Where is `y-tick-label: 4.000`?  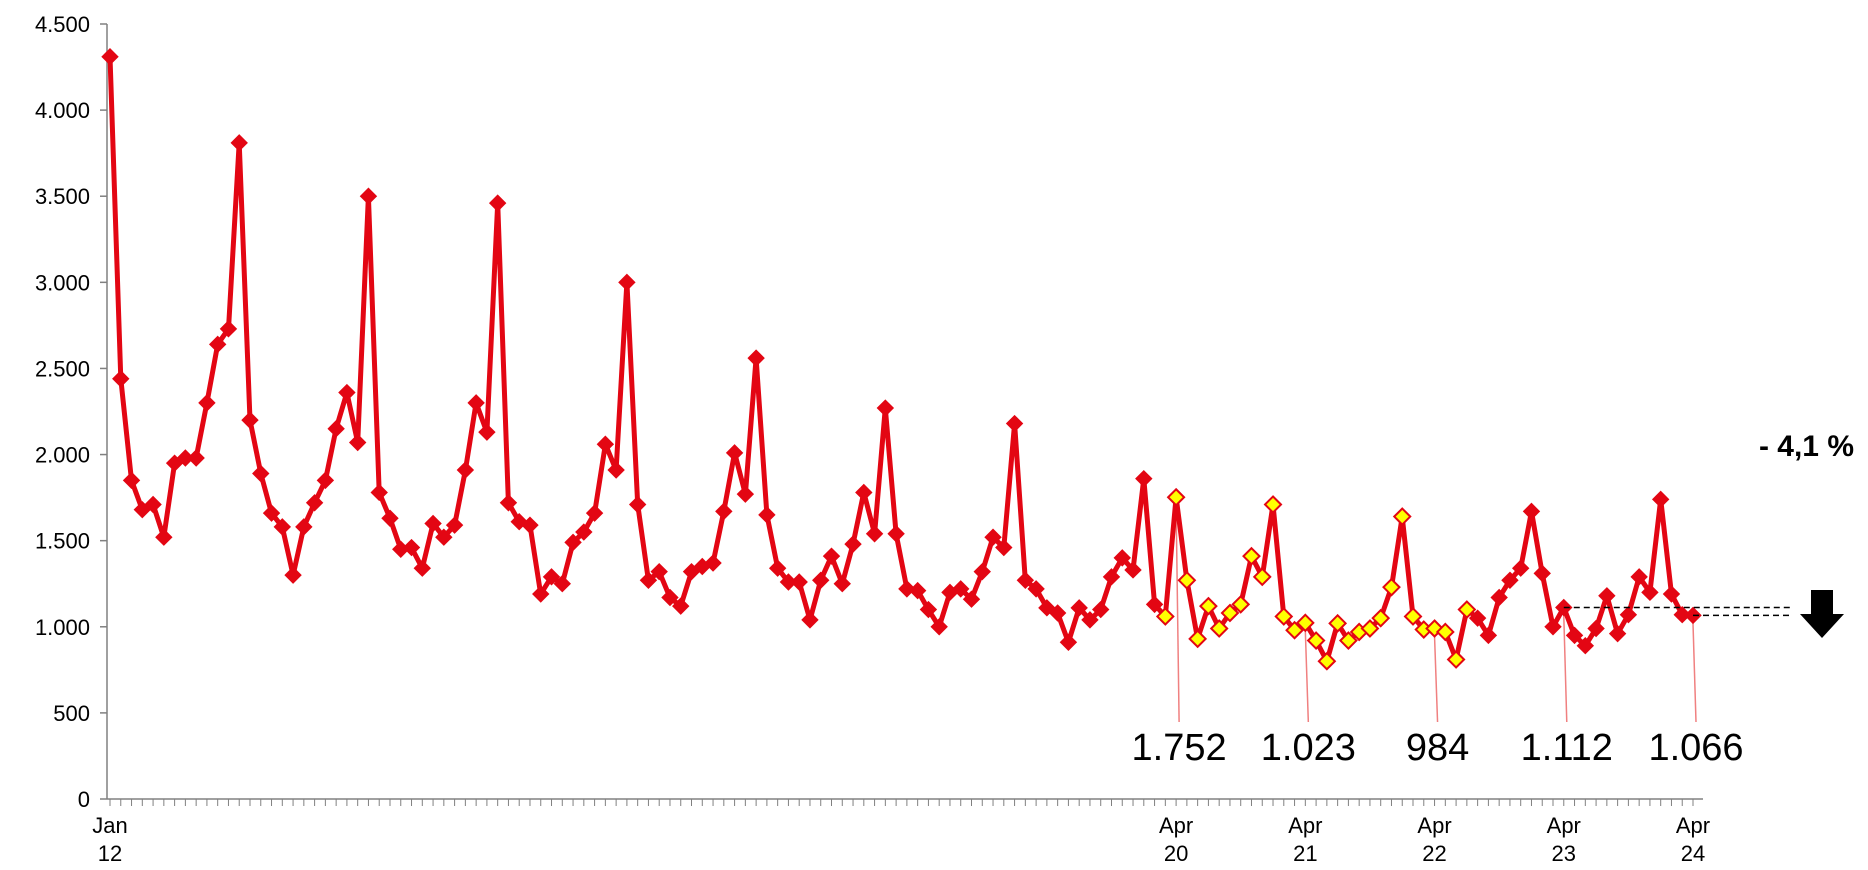
y-tick-label: 4.000 is located at coordinates (62, 110).